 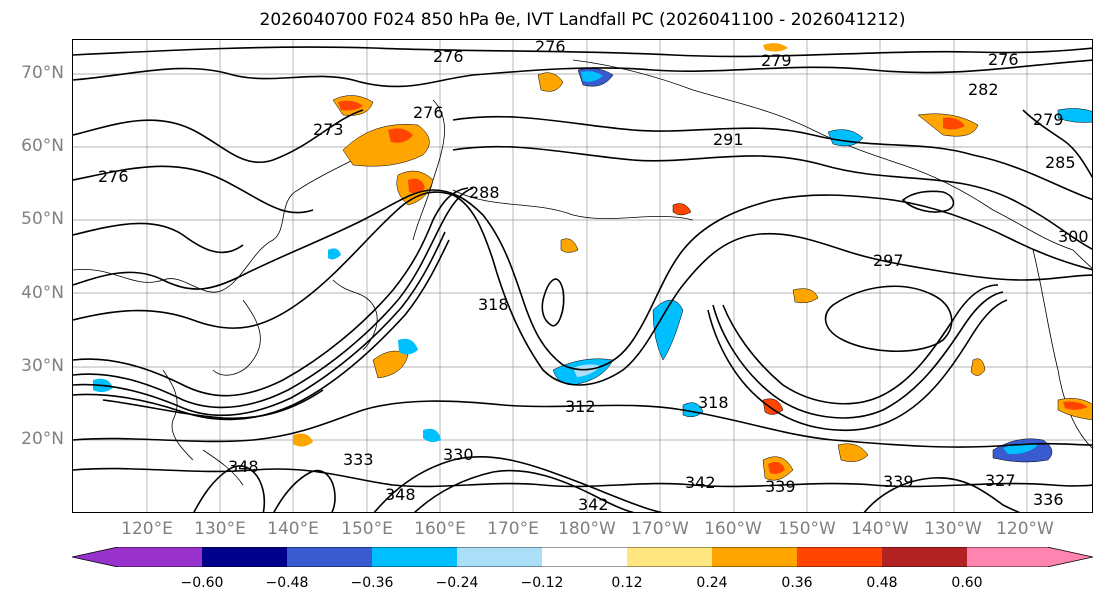 I want to click on contour-label-276-e: 276, so click(x=113, y=176).